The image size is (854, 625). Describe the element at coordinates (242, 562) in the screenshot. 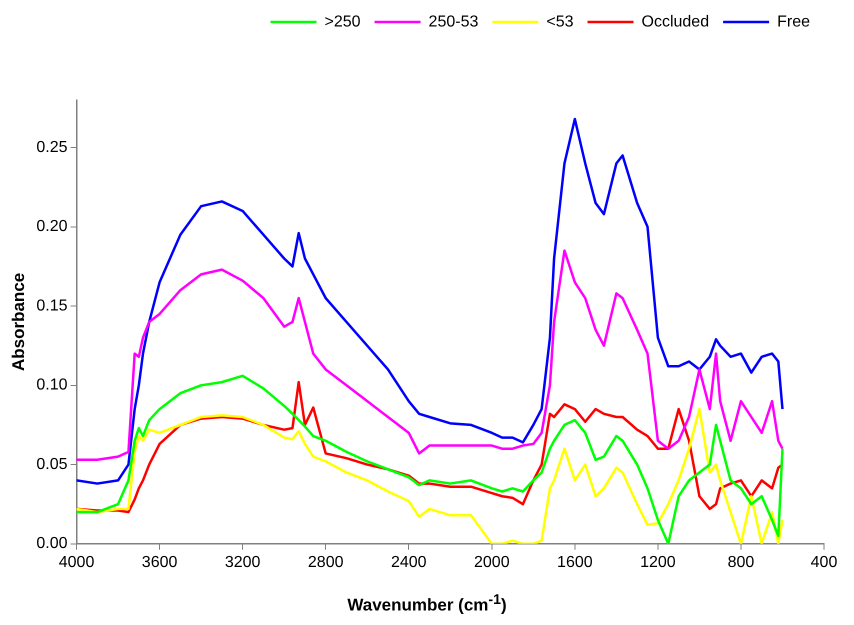

I see `x-tick-label: 3200` at that location.